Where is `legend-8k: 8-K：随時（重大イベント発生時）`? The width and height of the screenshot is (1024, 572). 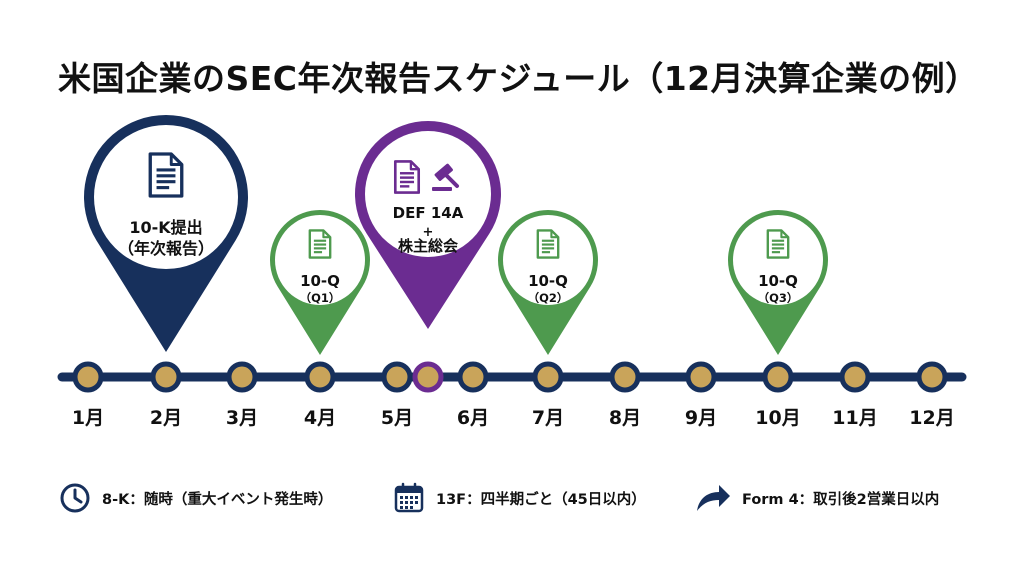 legend-8k: 8-K：随時（重大イベント発生時） is located at coordinates (195, 498).